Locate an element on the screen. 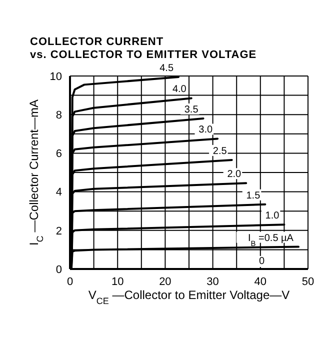 This screenshot has height=345, width=334. x-tick-label: 30 is located at coordinates (212, 282).